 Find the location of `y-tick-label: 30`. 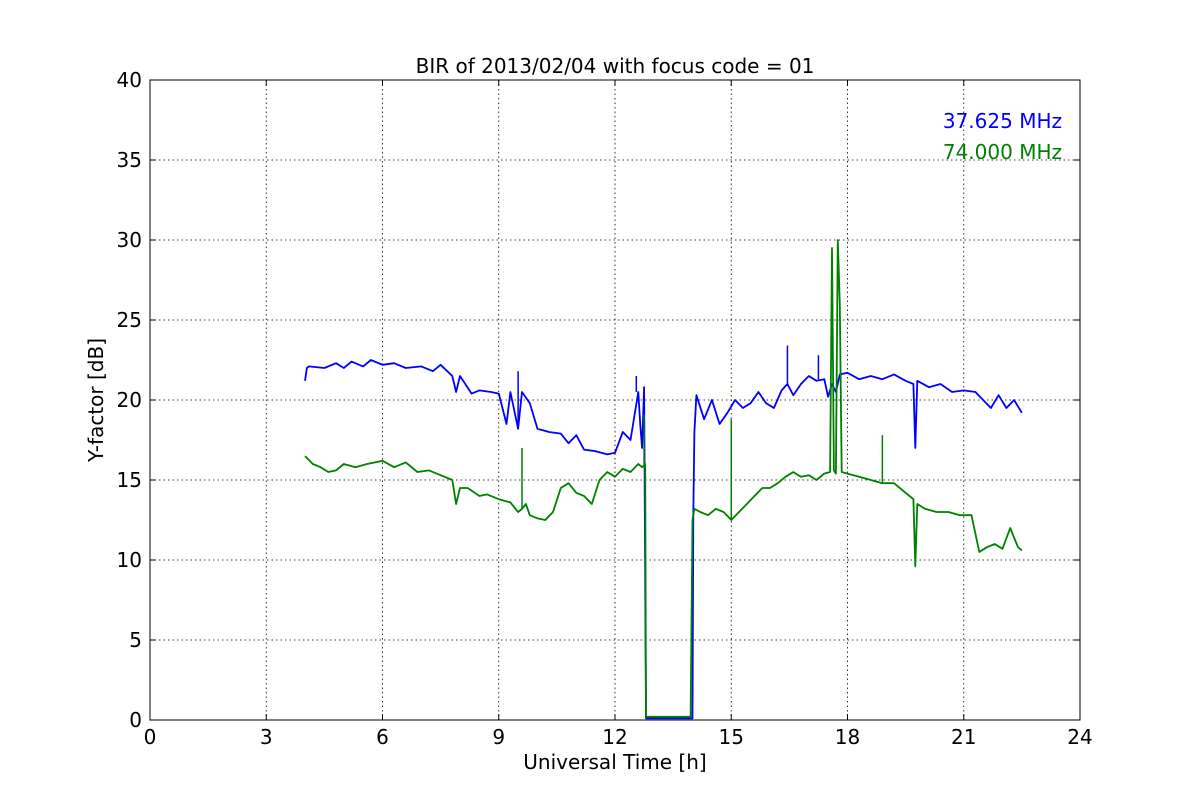

y-tick-label: 30 is located at coordinates (129, 240).